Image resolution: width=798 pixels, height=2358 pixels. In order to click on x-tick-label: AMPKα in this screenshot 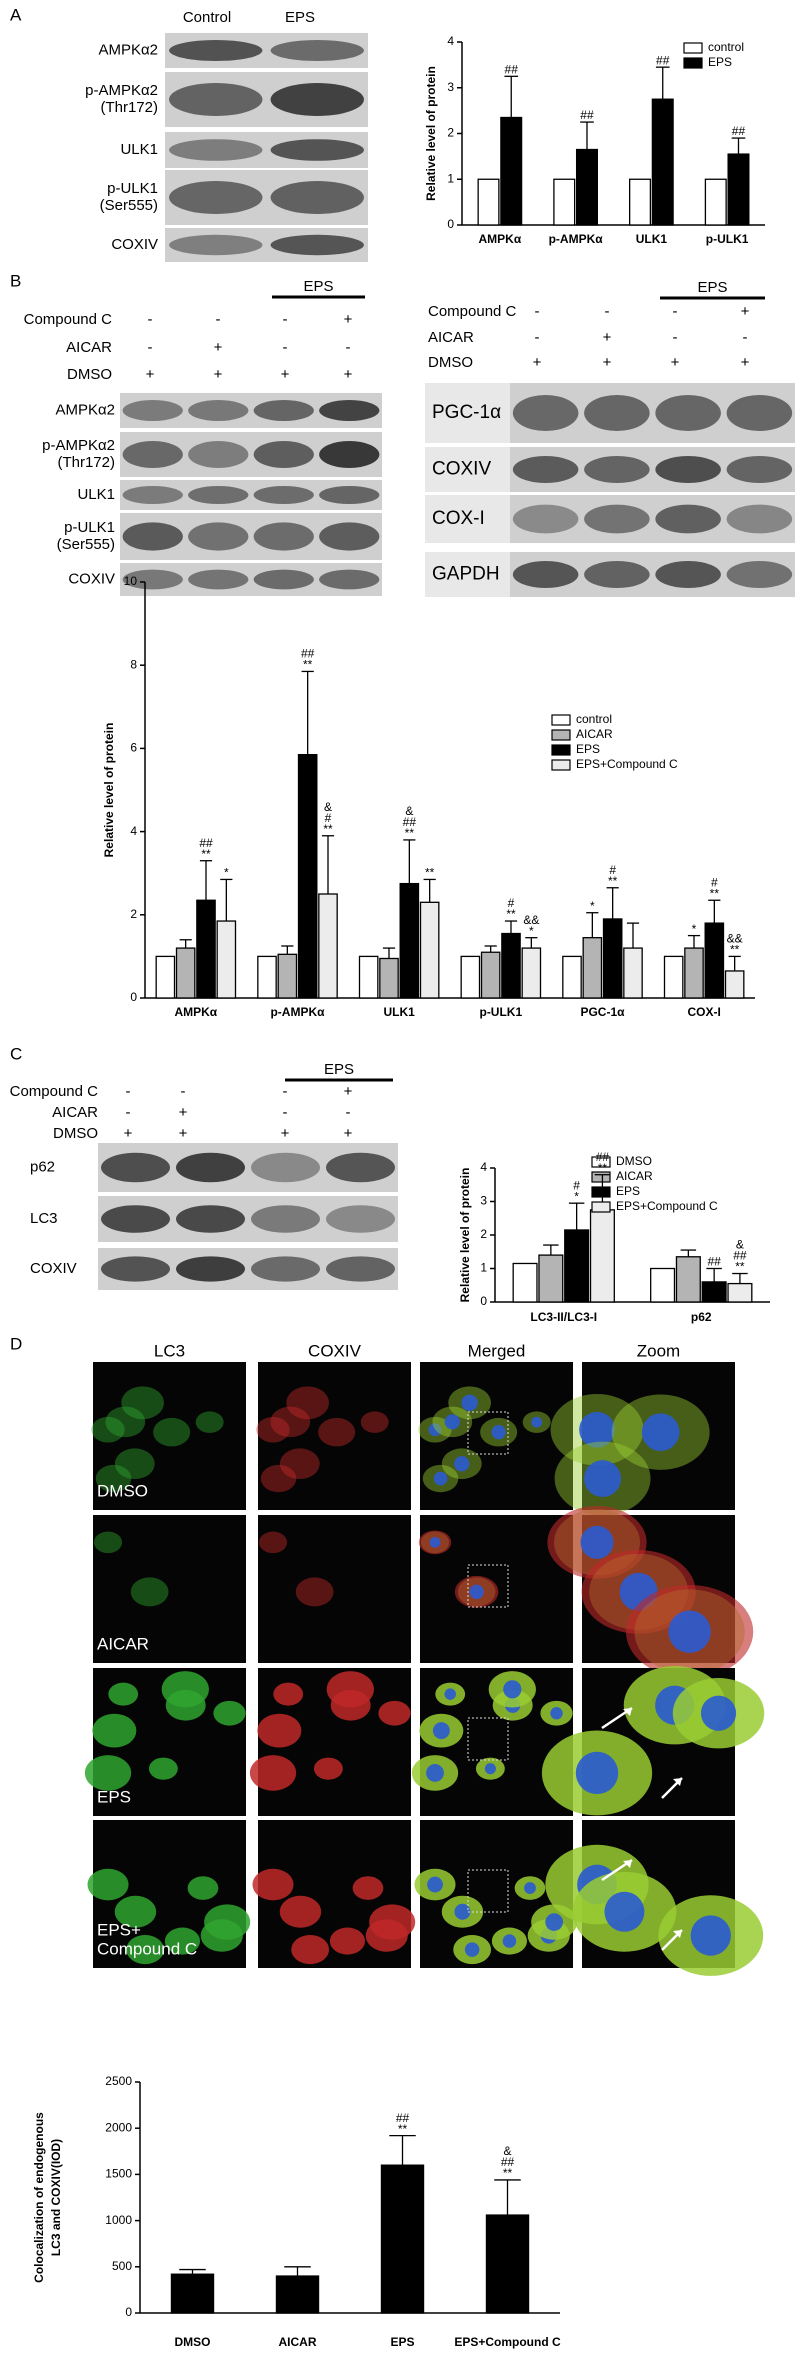, I will do `click(500, 239)`.